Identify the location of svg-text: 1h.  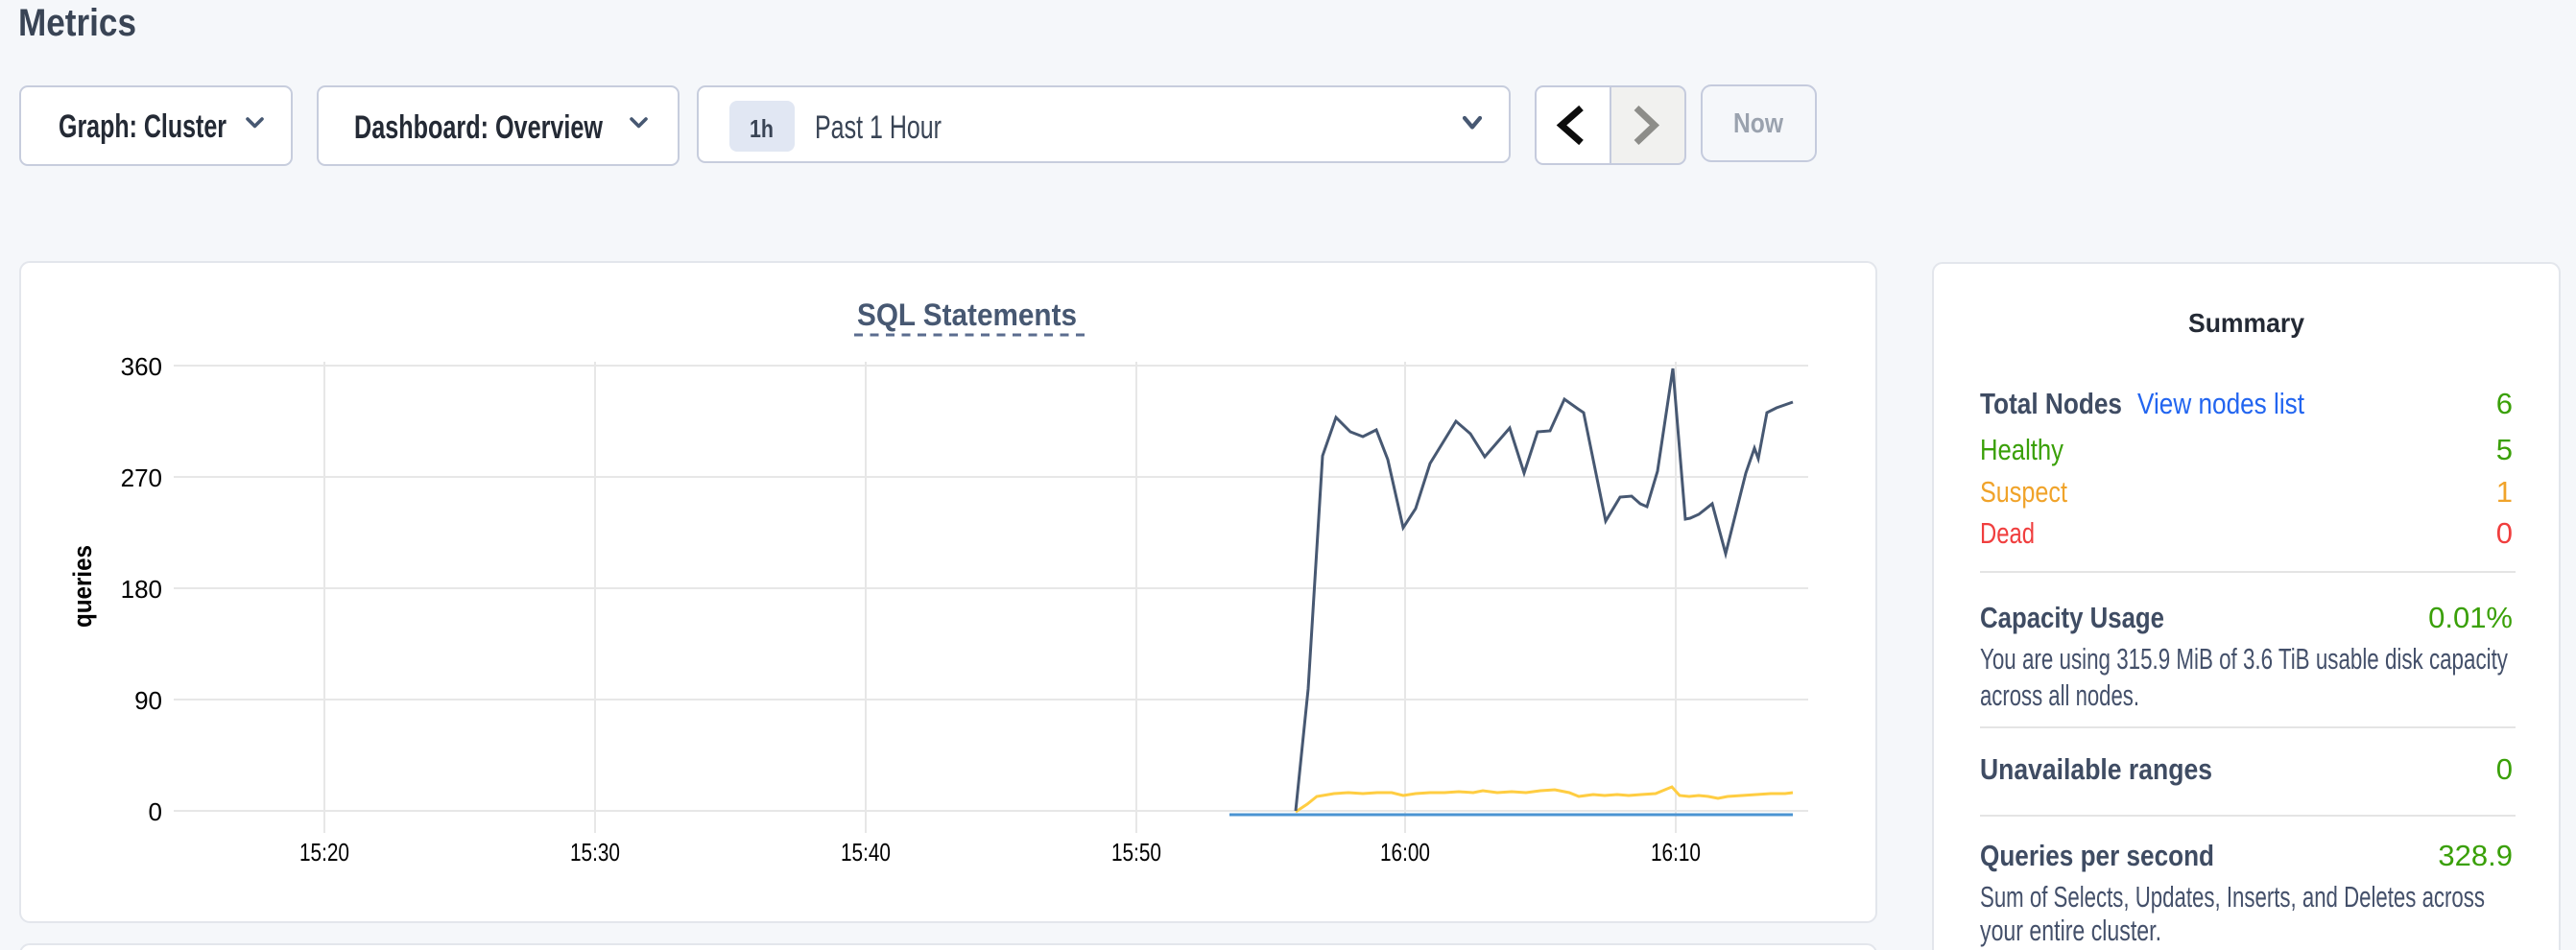
(762, 128).